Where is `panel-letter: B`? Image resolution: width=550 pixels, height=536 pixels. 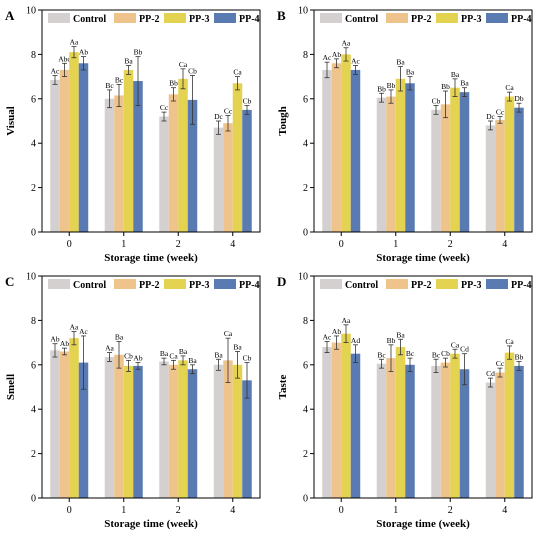 panel-letter: B is located at coordinates (281, 15).